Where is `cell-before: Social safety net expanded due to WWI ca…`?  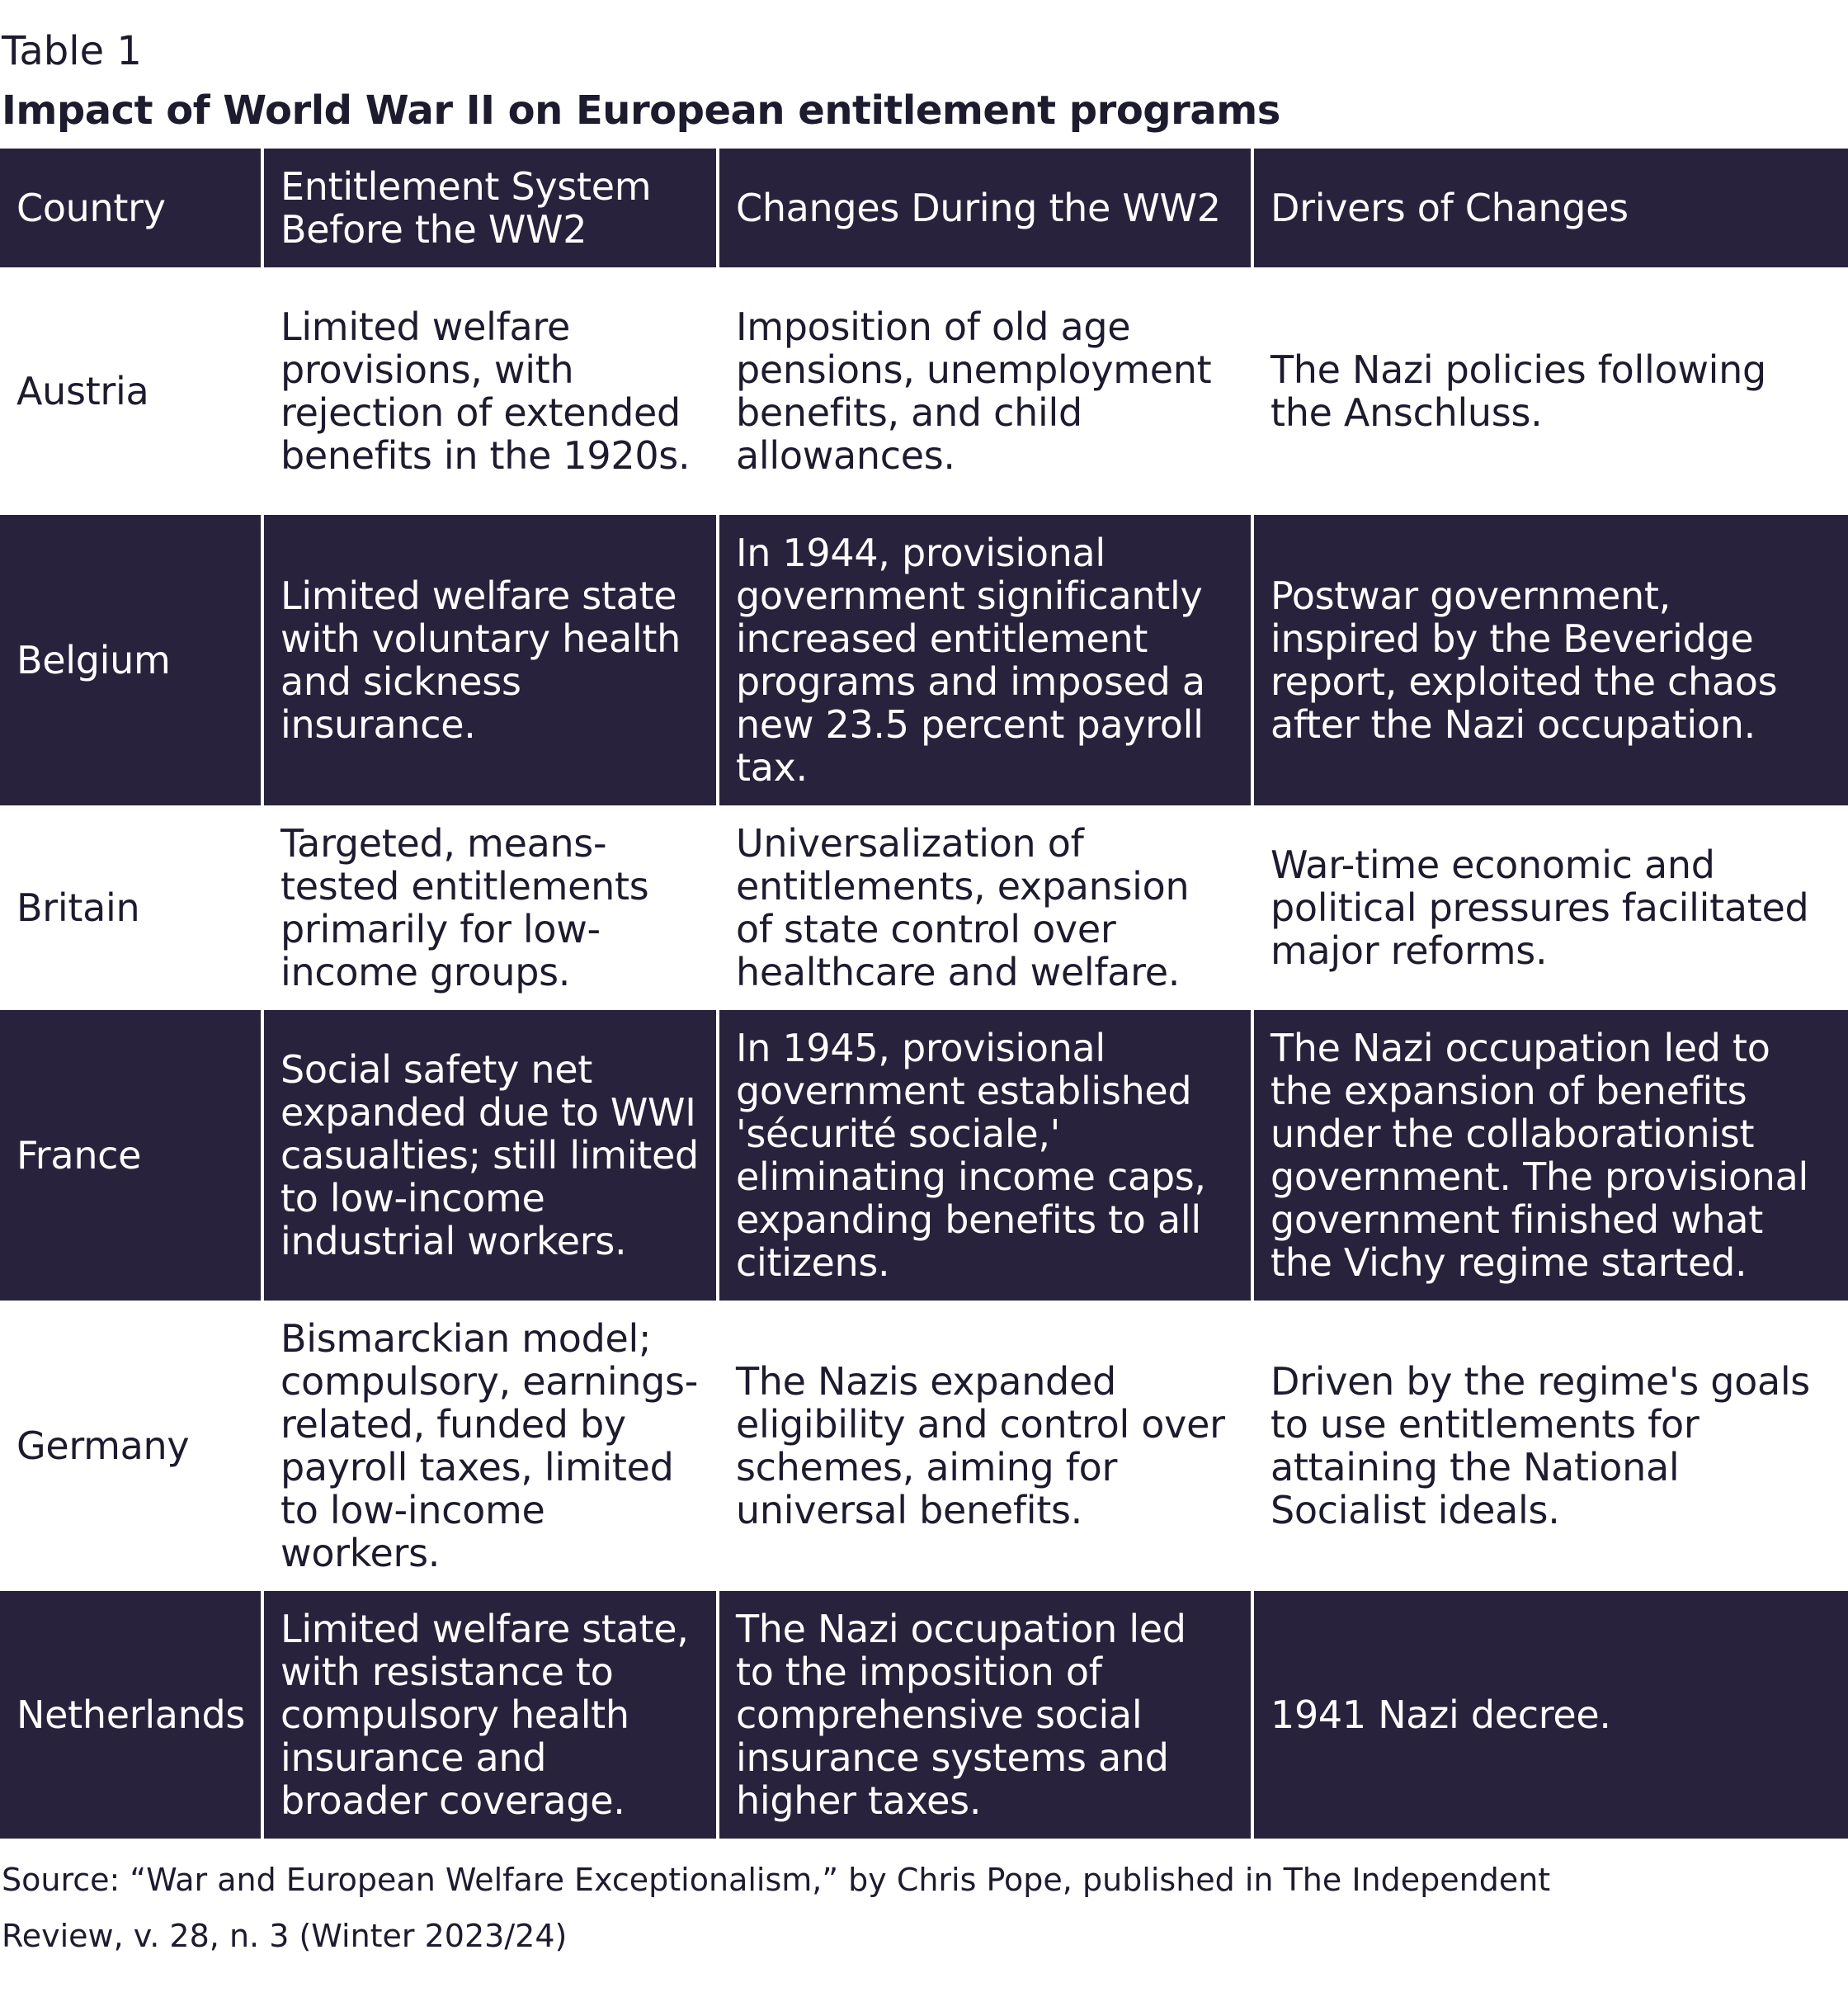
cell-before: Social safety net expanded due to WWI ca… is located at coordinates (490, 1155).